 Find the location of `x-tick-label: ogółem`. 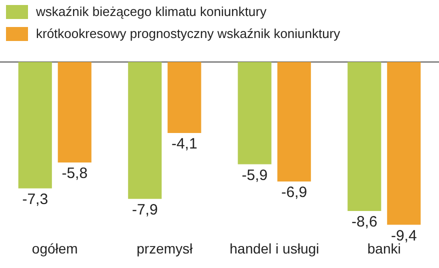

x-tick-label: ogółem is located at coordinates (55, 248).